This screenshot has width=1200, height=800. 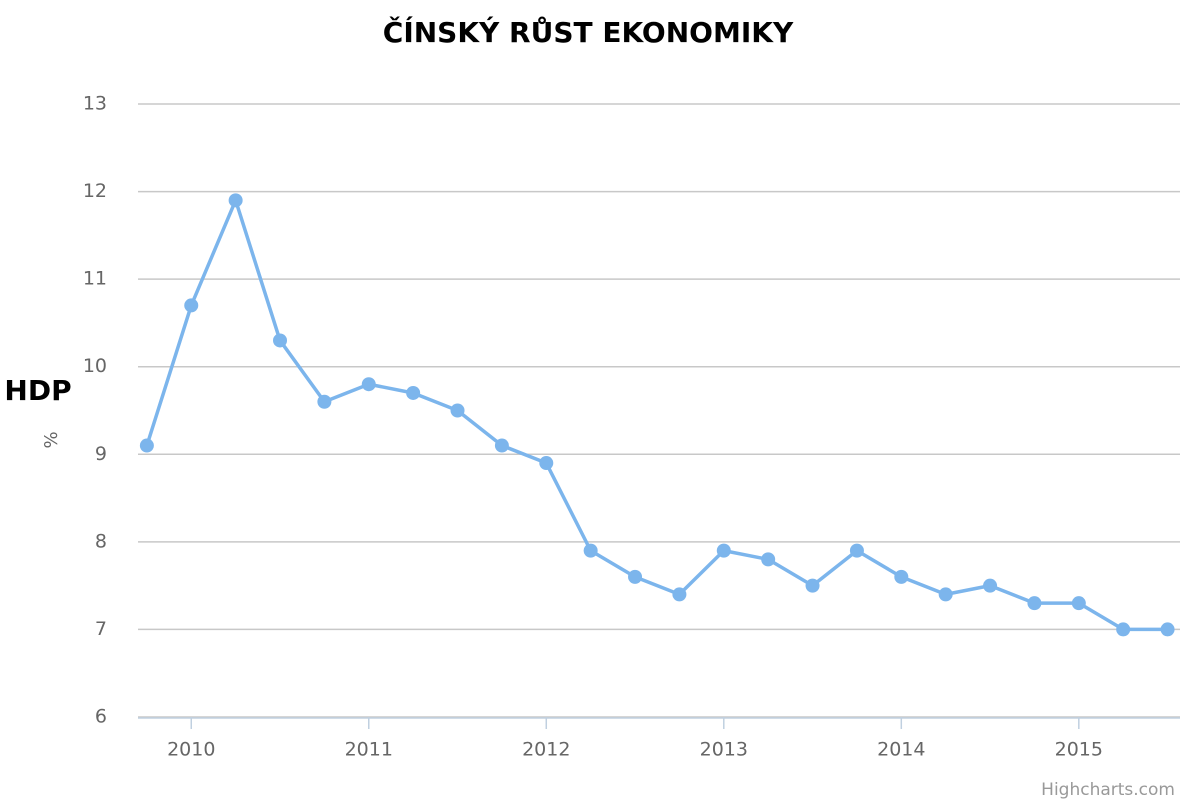 What do you see at coordinates (95, 104) in the screenshot?
I see `y-tick-label: 13` at bounding box center [95, 104].